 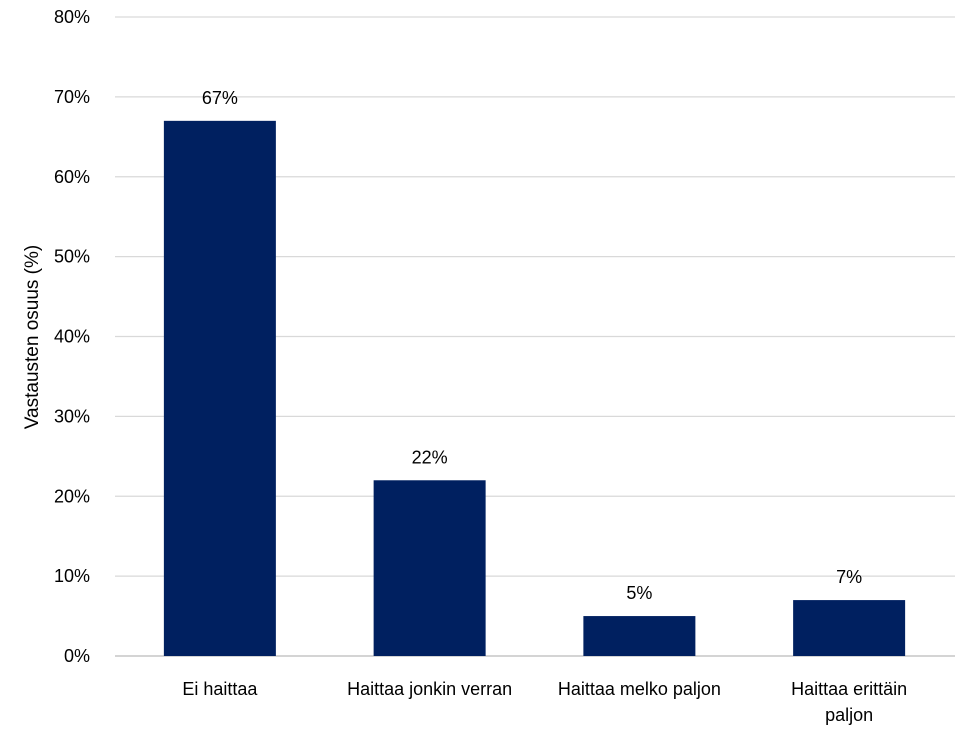 I want to click on y-axis-ticks: 0% 10% 20% 30% 40% 50% 60% 70% 80%, so click(x=72, y=336).